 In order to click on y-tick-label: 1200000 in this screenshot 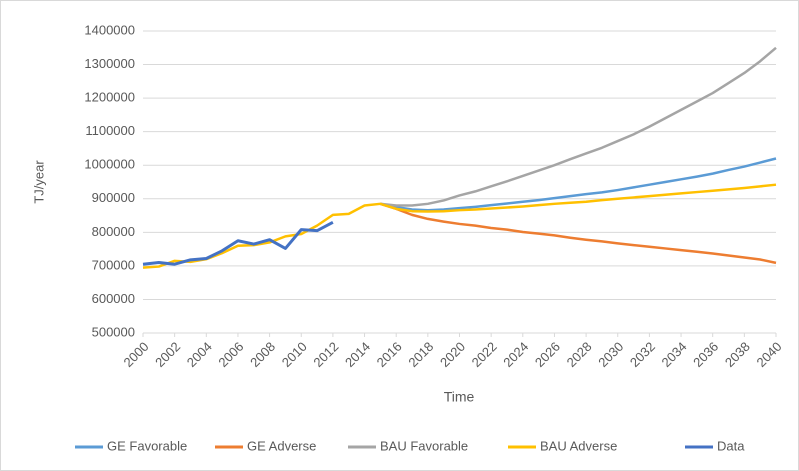, I will do `click(109, 97)`.